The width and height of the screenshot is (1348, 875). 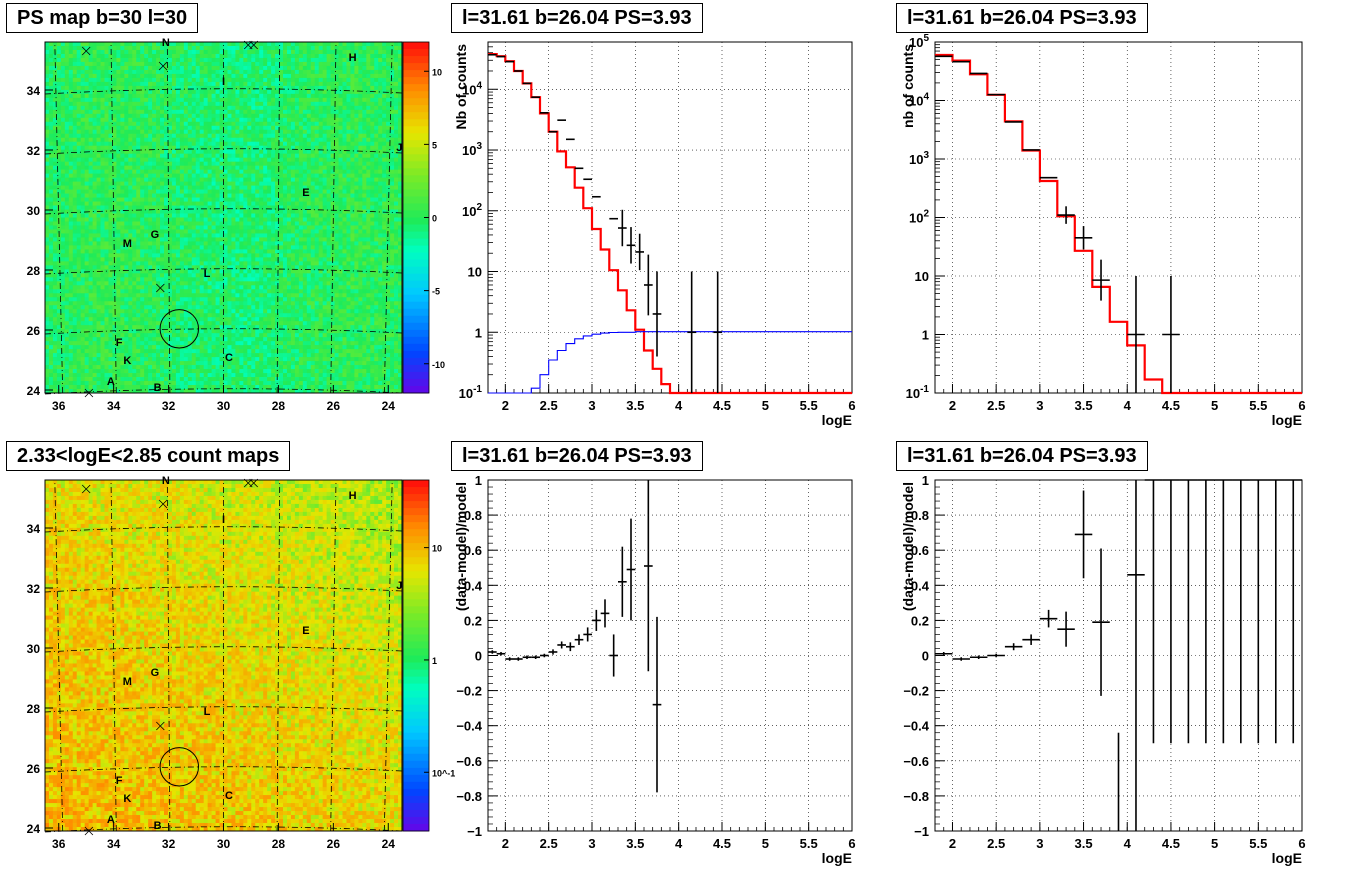 I want to click on spectrum_fine-xlabel: logE, so click(x=837, y=420).